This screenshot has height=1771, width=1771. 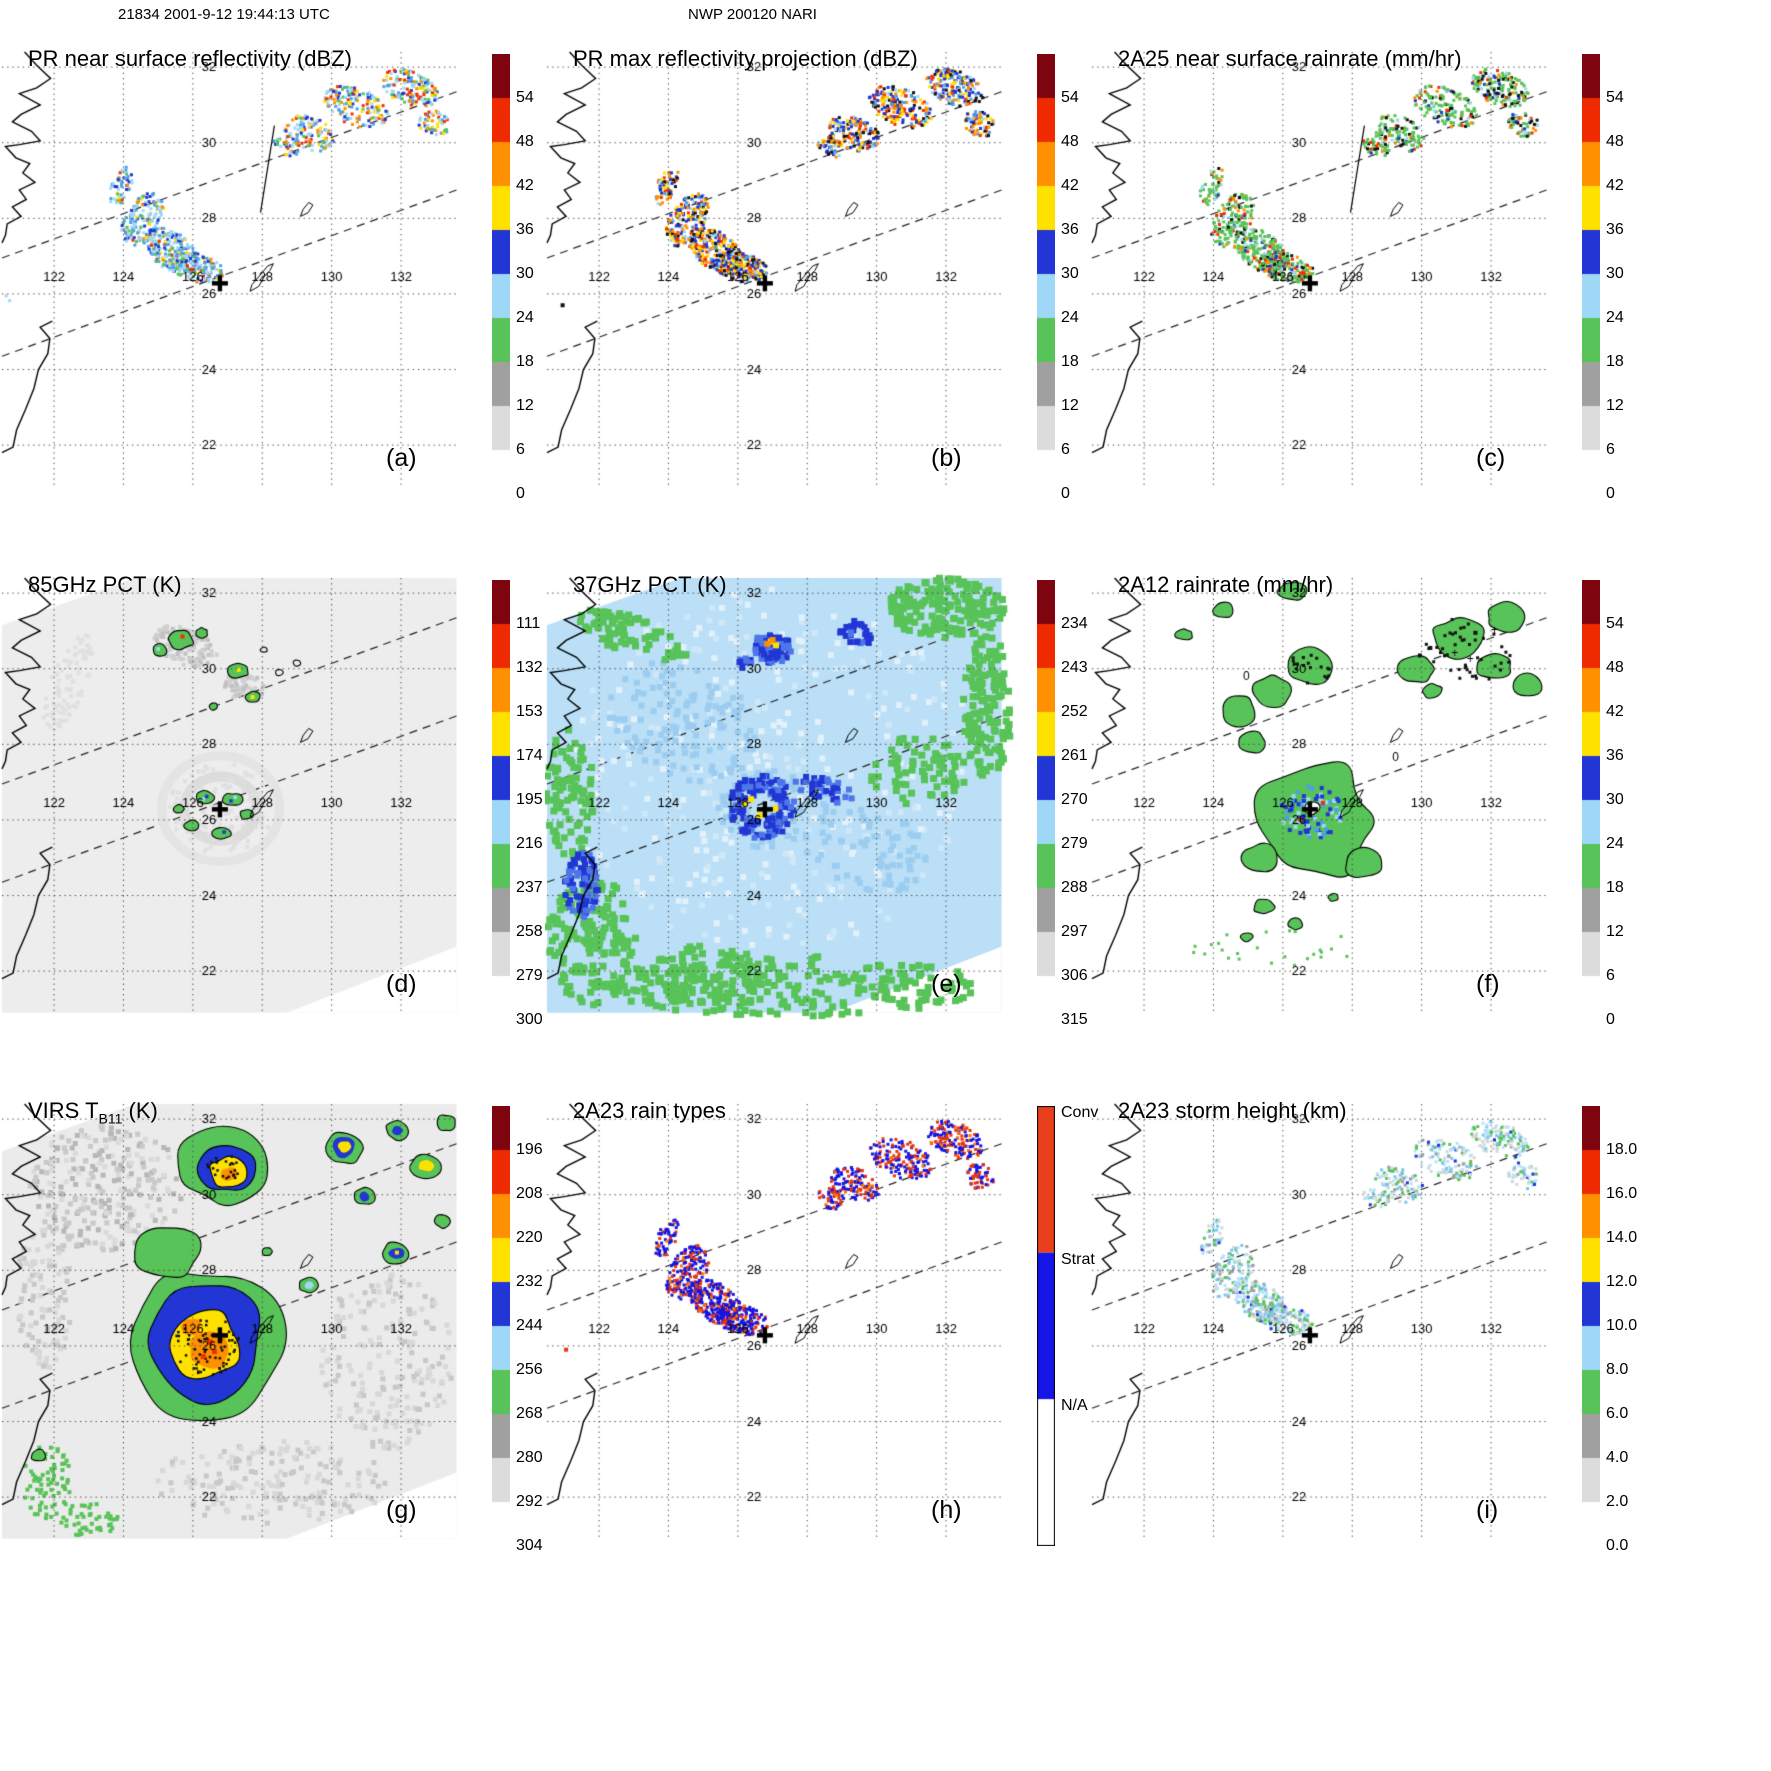 I want to click on colorbar-e, so click(x=1046, y=800).